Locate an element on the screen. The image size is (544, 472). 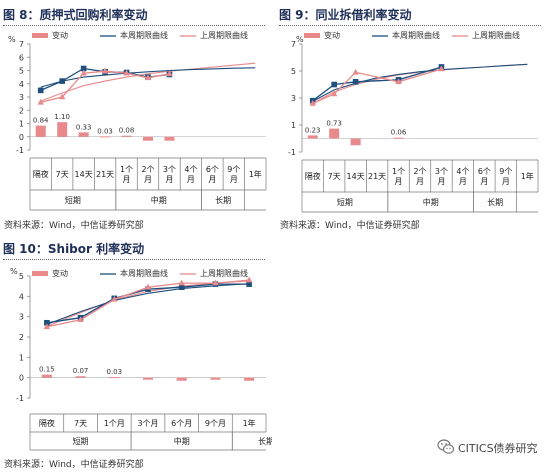
figure-title: 图 9：同业拆借利率变动 is located at coordinates (345, 15).